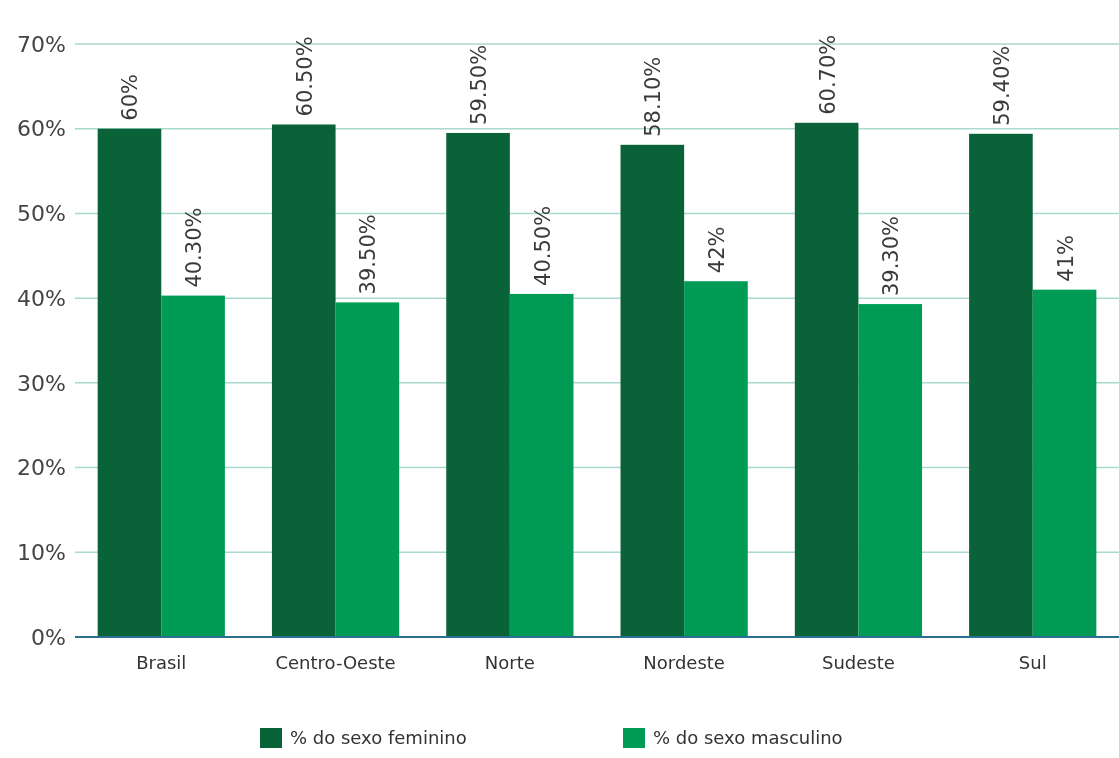  Describe the element at coordinates (1032, 662) in the screenshot. I see `x-tick-label: Sul` at that location.